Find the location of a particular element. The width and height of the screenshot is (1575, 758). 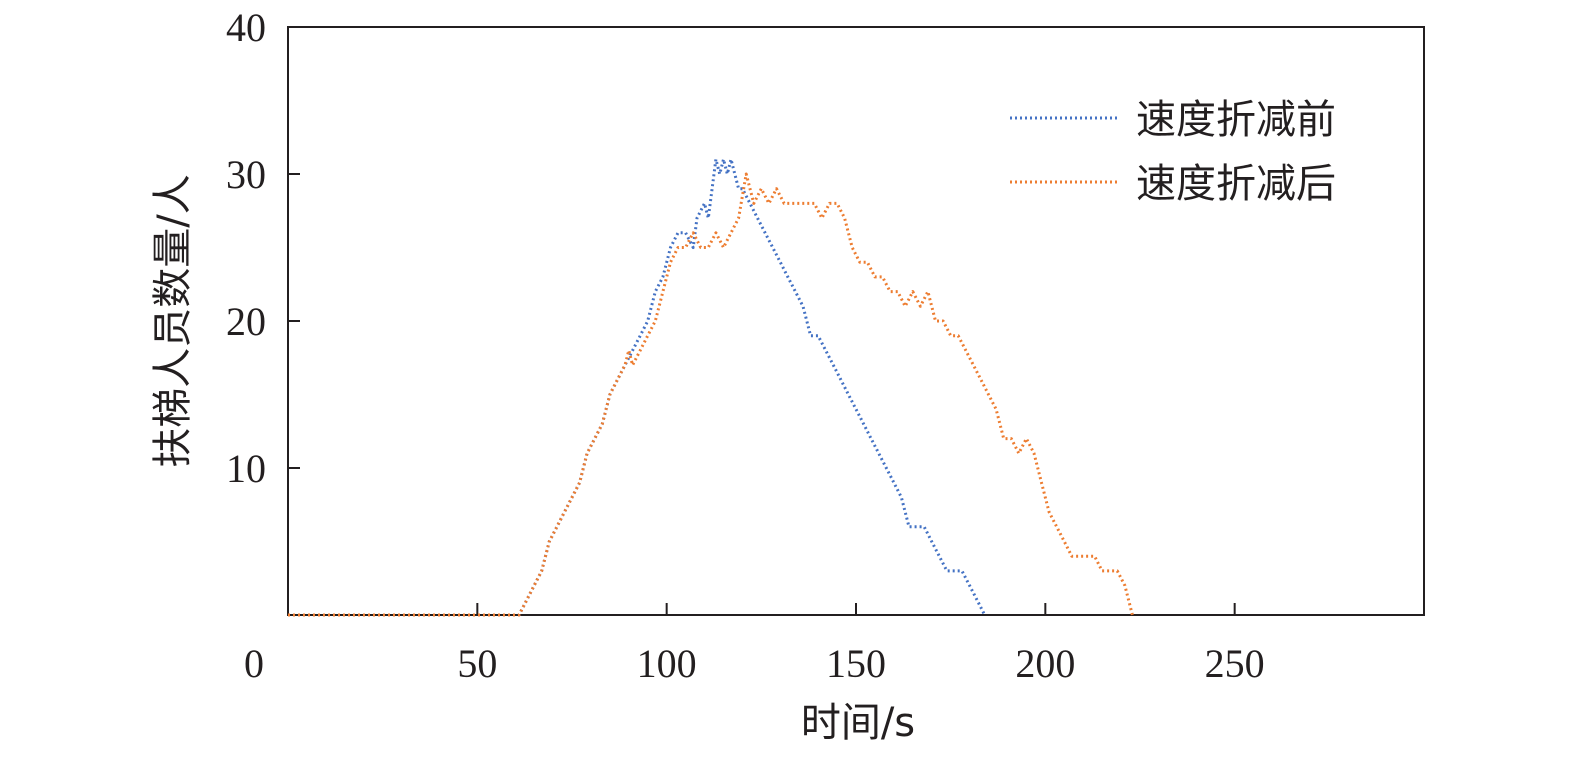

x-tick-label: 50 is located at coordinates (477, 663).